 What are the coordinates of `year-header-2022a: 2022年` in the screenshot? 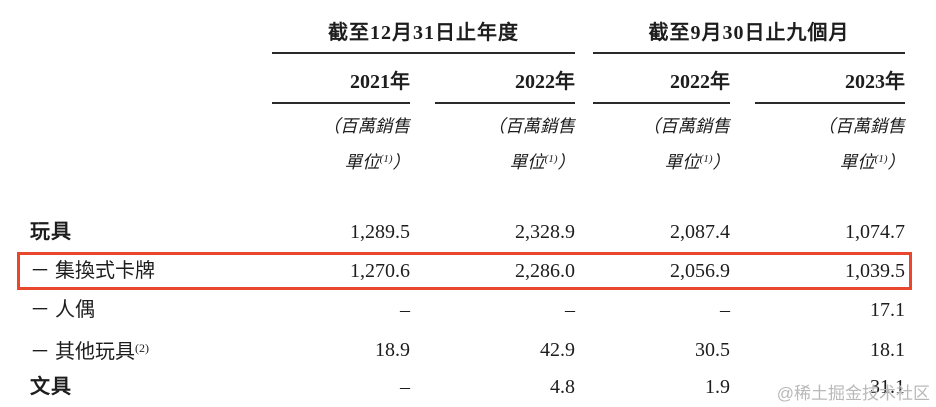 It's located at (505, 79).